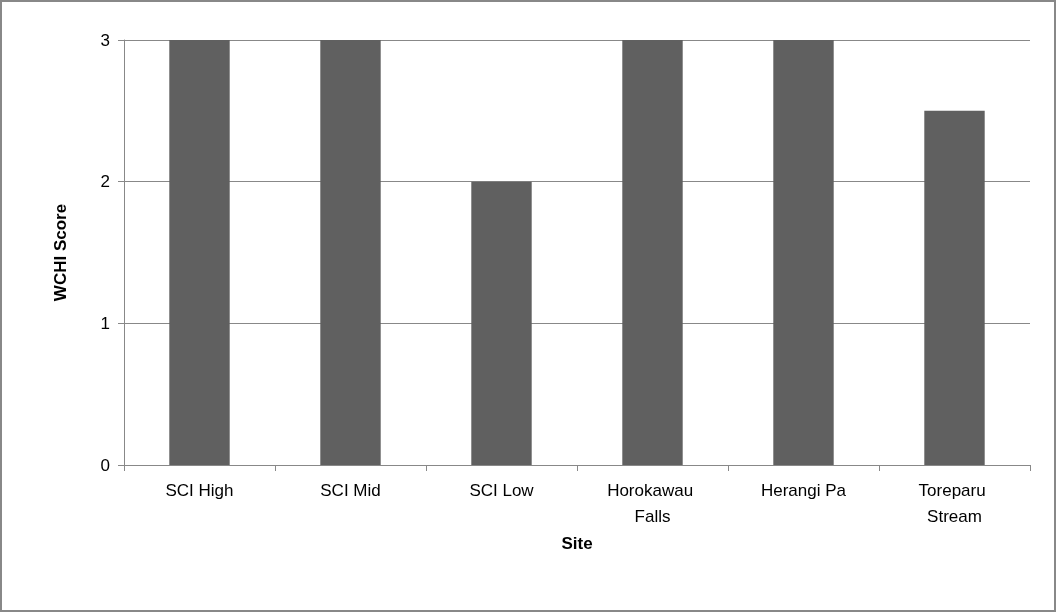 This screenshot has width=1056, height=612. I want to click on x-tick-label: SCI Mid, so click(350, 490).